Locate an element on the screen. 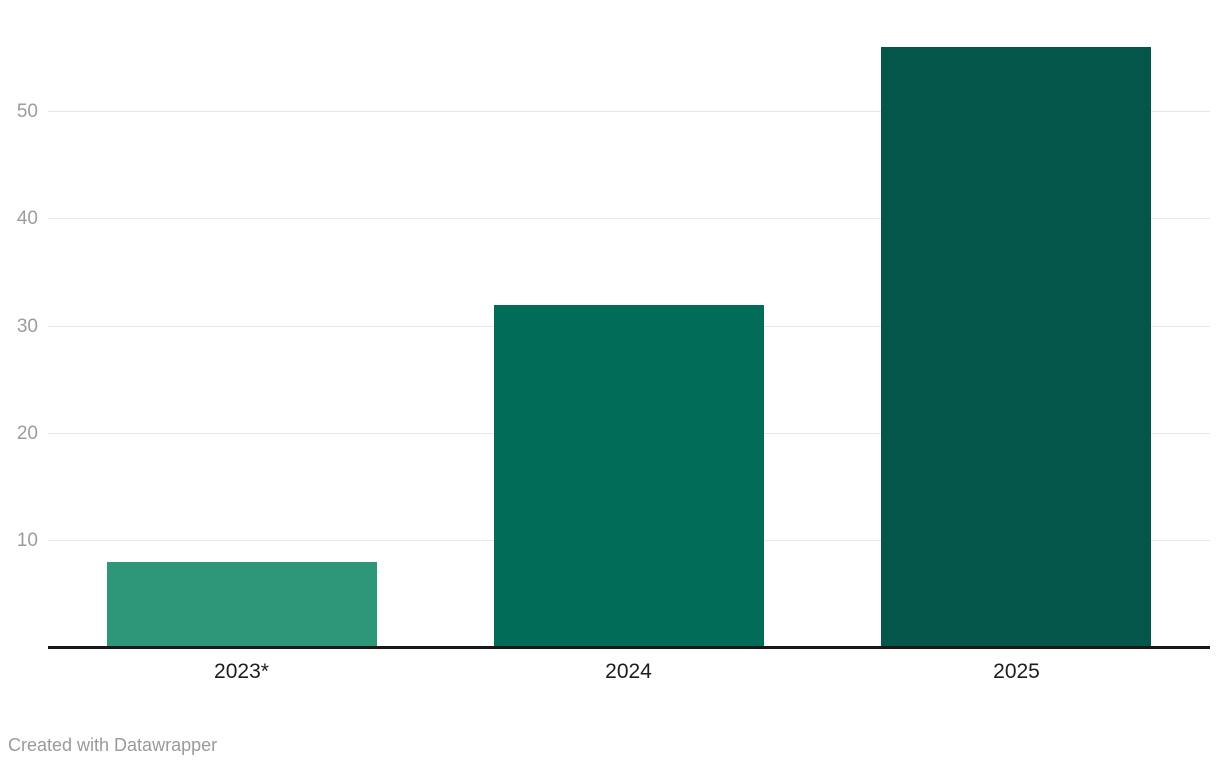 This screenshot has height=768, width=1220. x-label-2023: 2023* is located at coordinates (241, 671).